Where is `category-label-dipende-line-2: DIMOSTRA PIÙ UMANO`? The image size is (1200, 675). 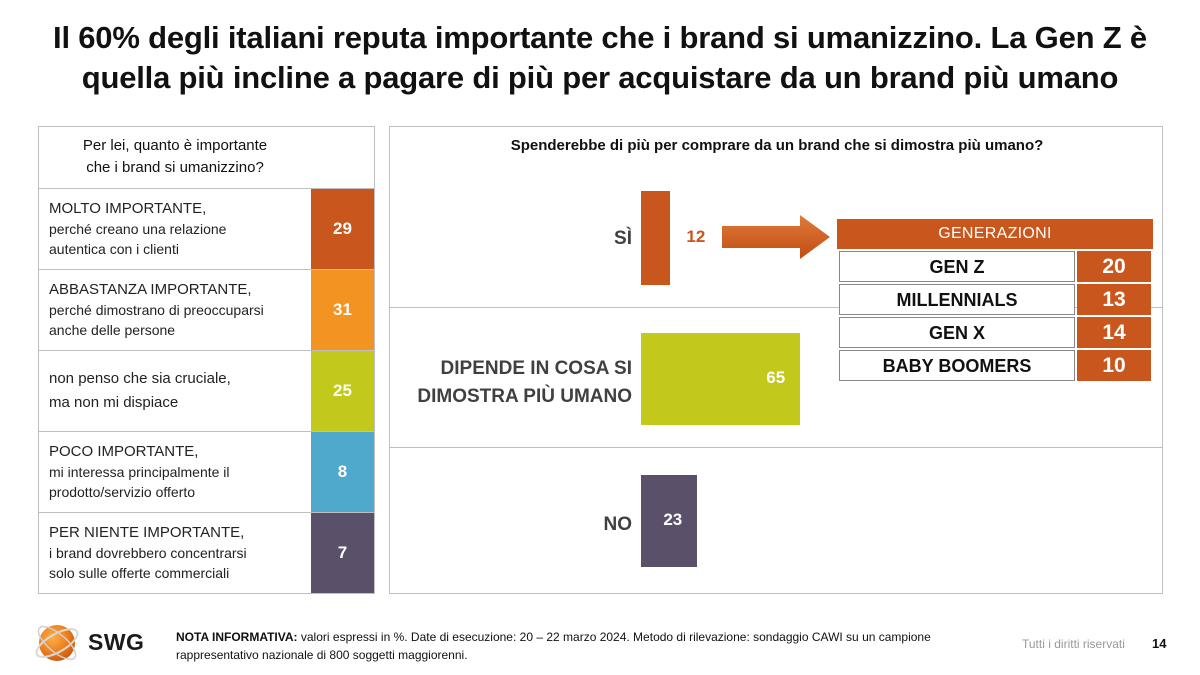 category-label-dipende-line-2: DIMOSTRA PIÙ UMANO is located at coordinates (524, 396).